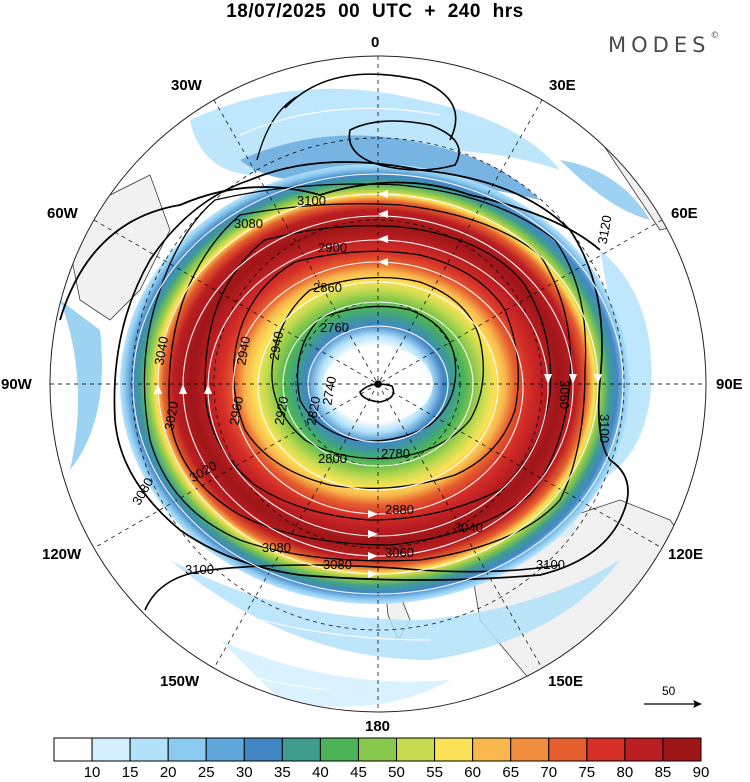  Describe the element at coordinates (664, 44) in the screenshot. I see `brand-logo: MODES©` at that location.